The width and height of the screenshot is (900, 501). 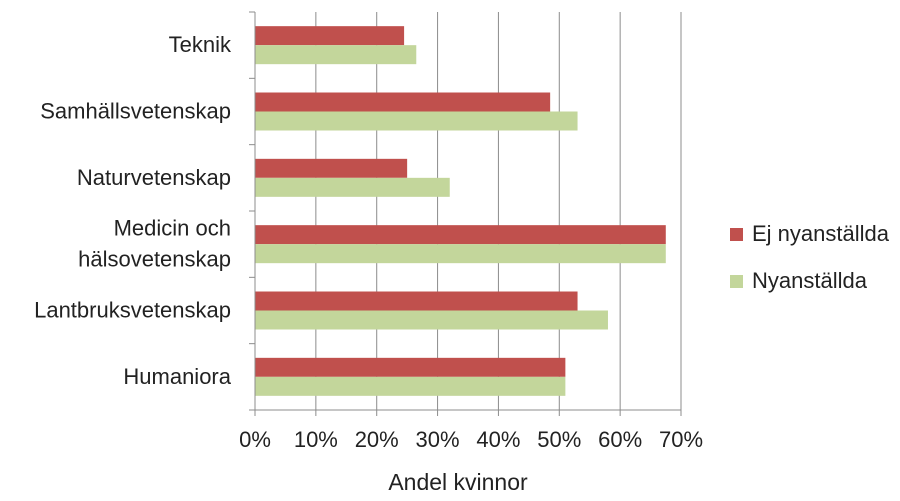 I want to click on x-tick-label: 30%, so click(x=438, y=439).